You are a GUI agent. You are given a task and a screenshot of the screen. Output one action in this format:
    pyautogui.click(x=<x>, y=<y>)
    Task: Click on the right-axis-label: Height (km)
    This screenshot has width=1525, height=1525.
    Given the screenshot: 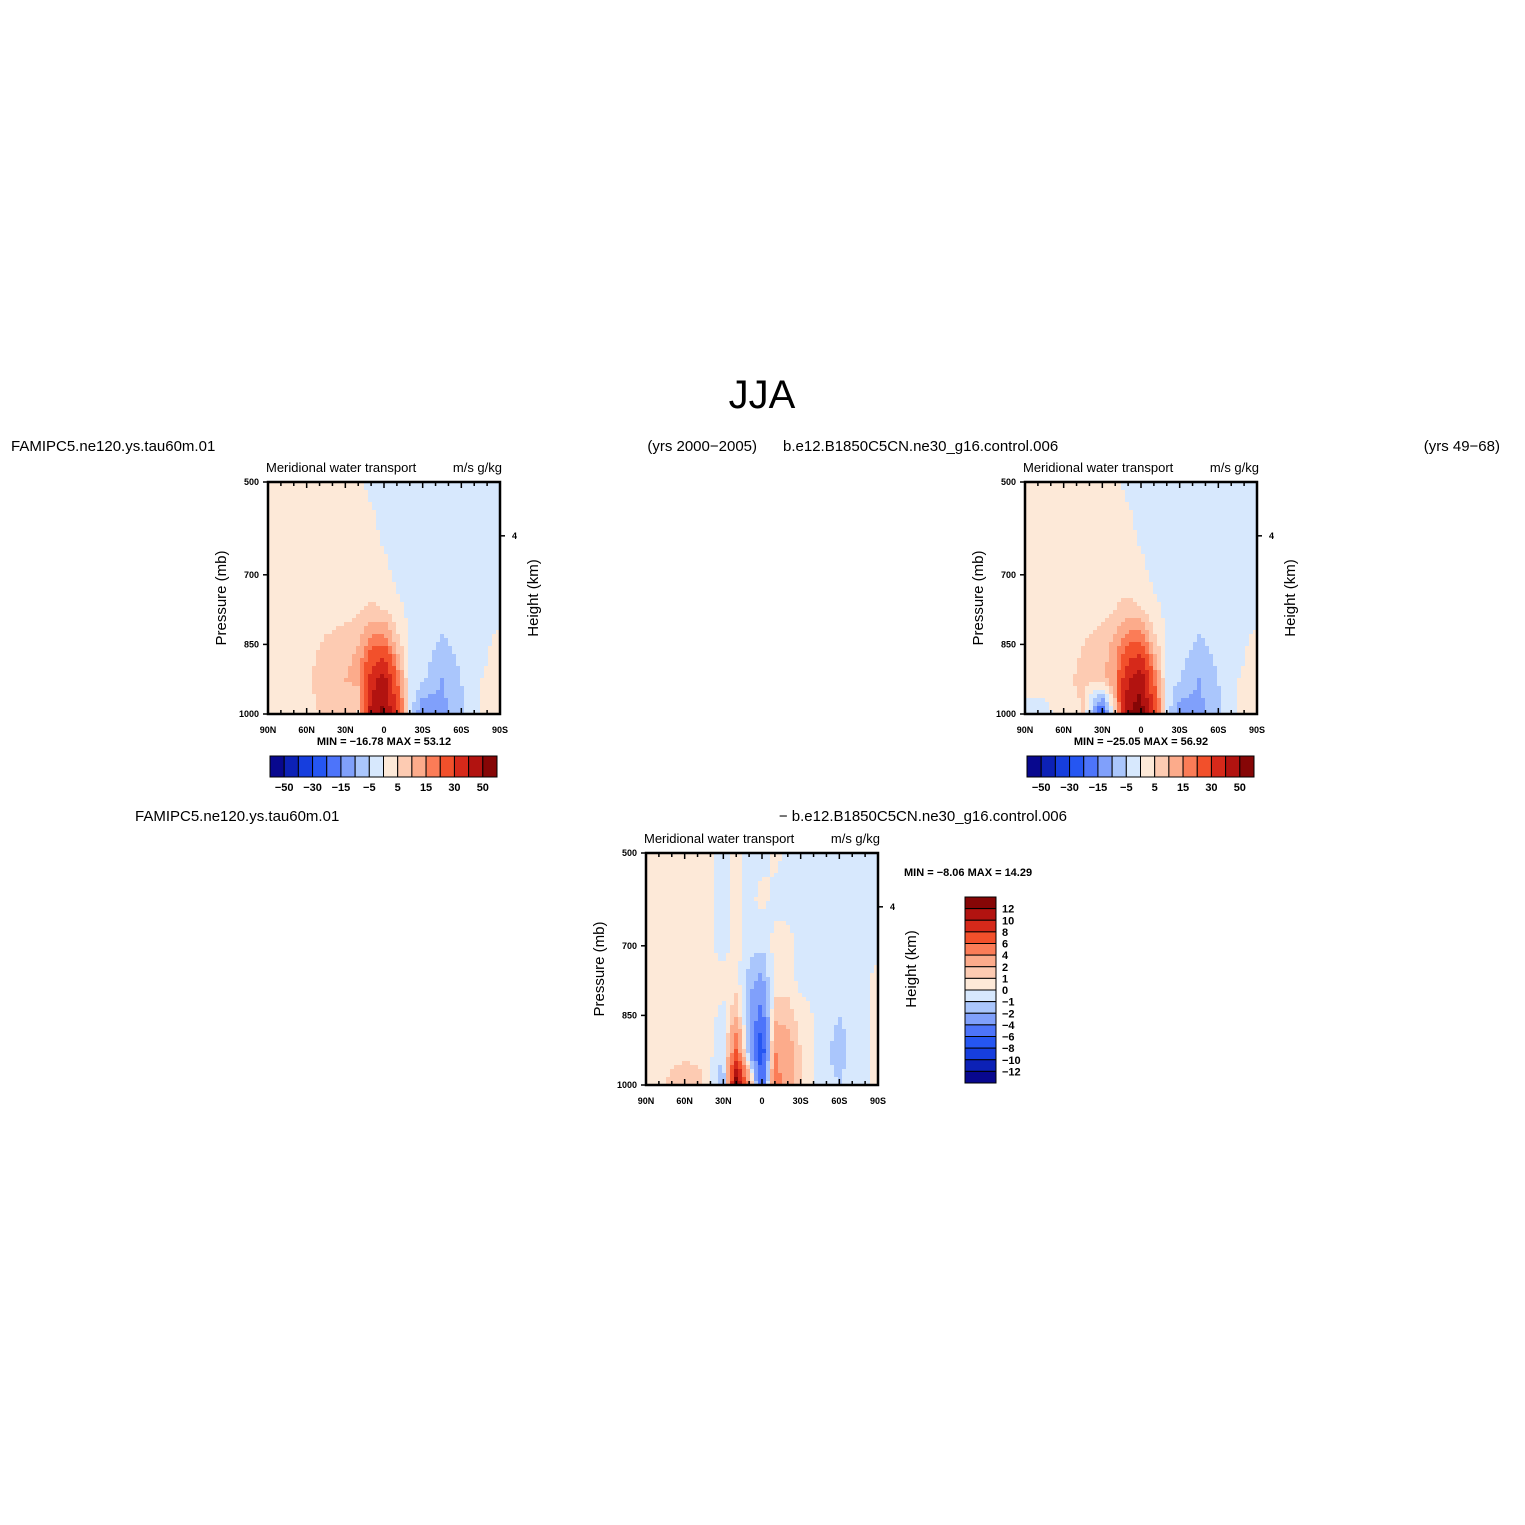 What is the action you would take?
    pyautogui.click(x=533, y=598)
    